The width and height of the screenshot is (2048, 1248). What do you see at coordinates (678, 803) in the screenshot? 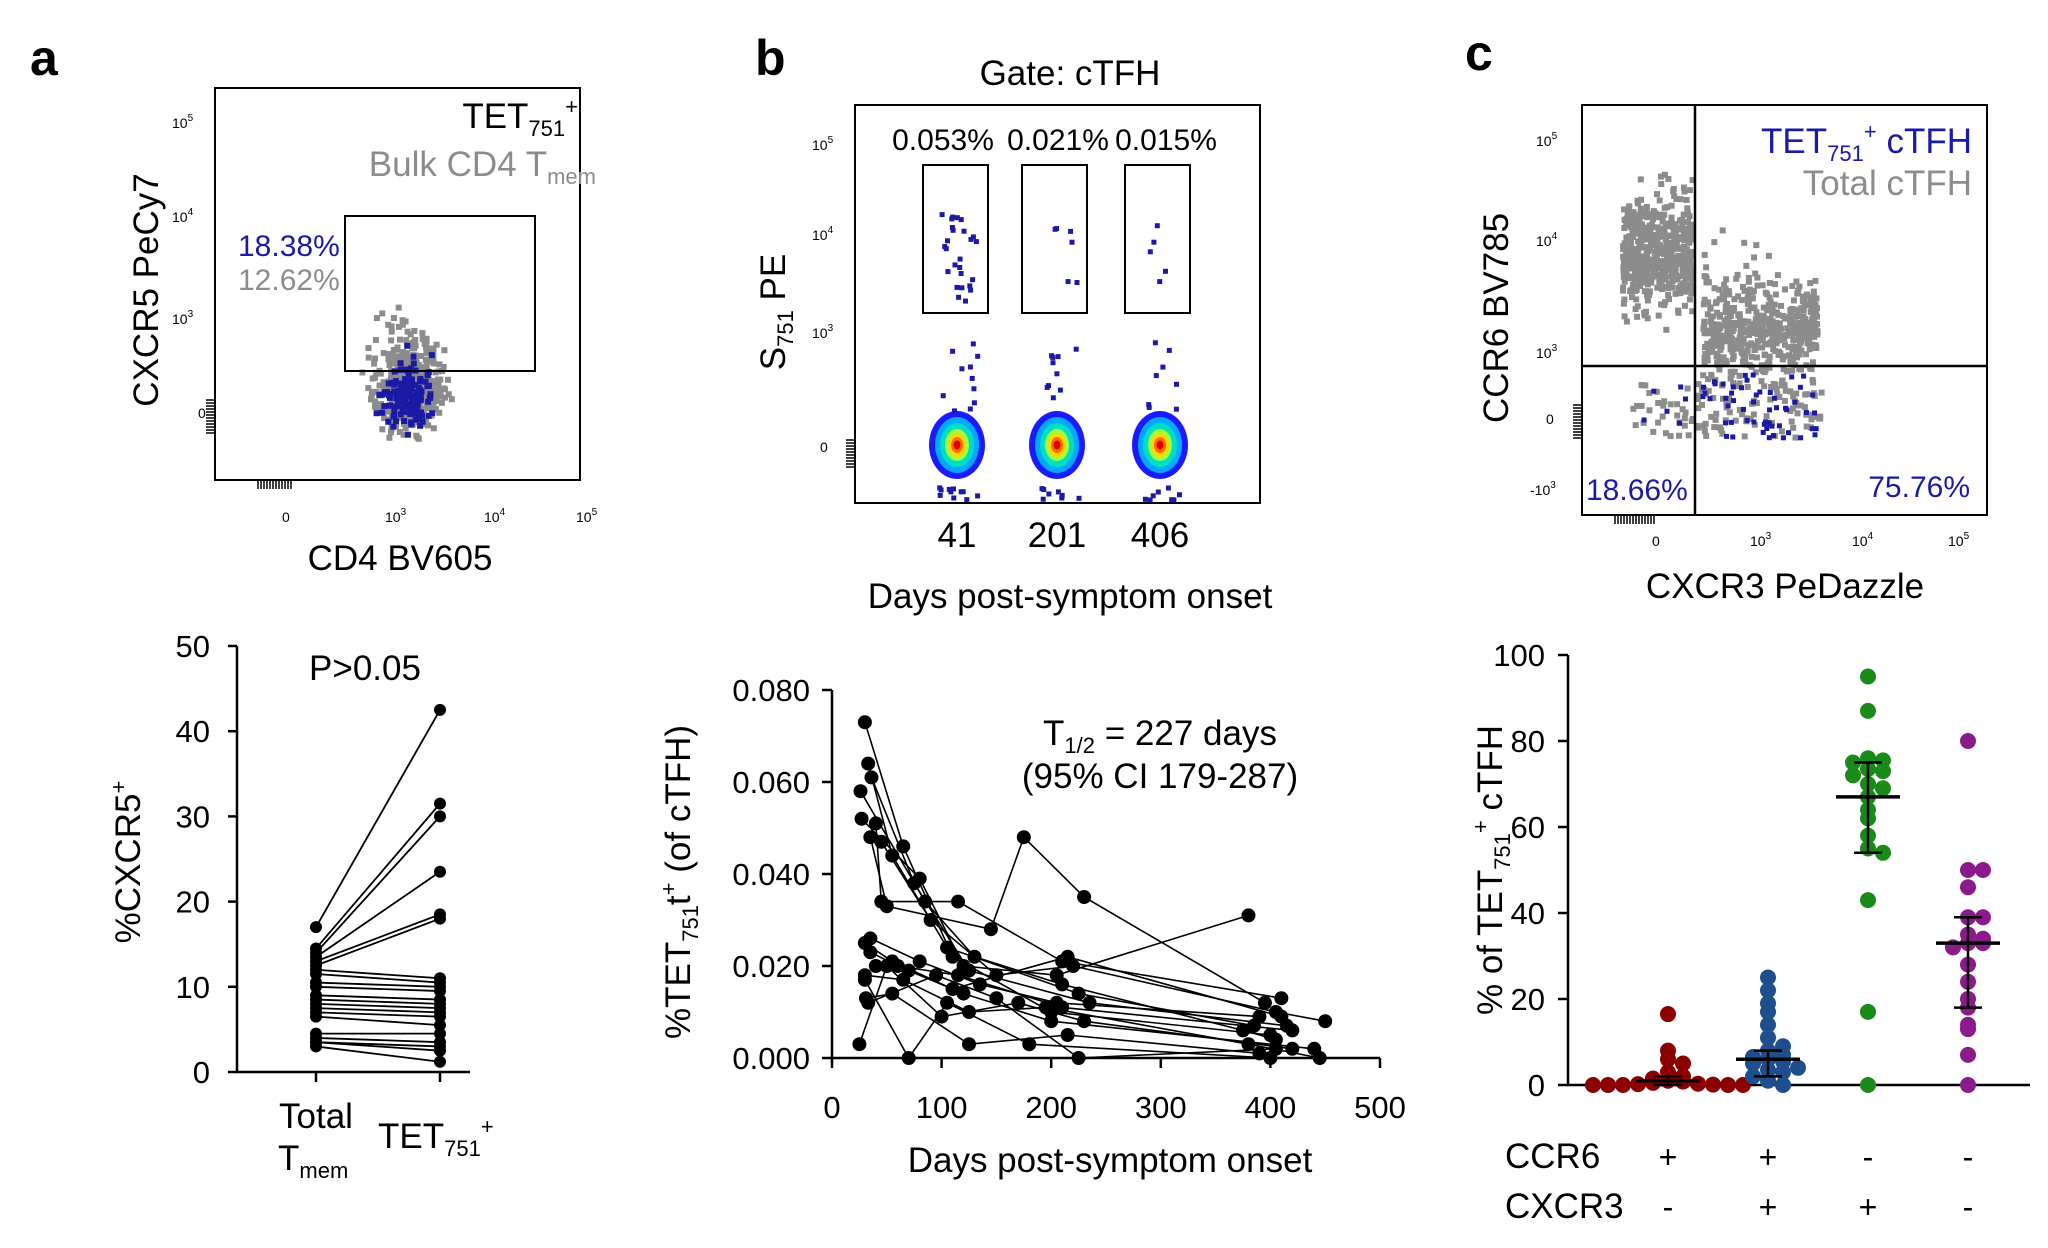
I see `long-b-ylabel-tail: (of cTFH)` at bounding box center [678, 803].